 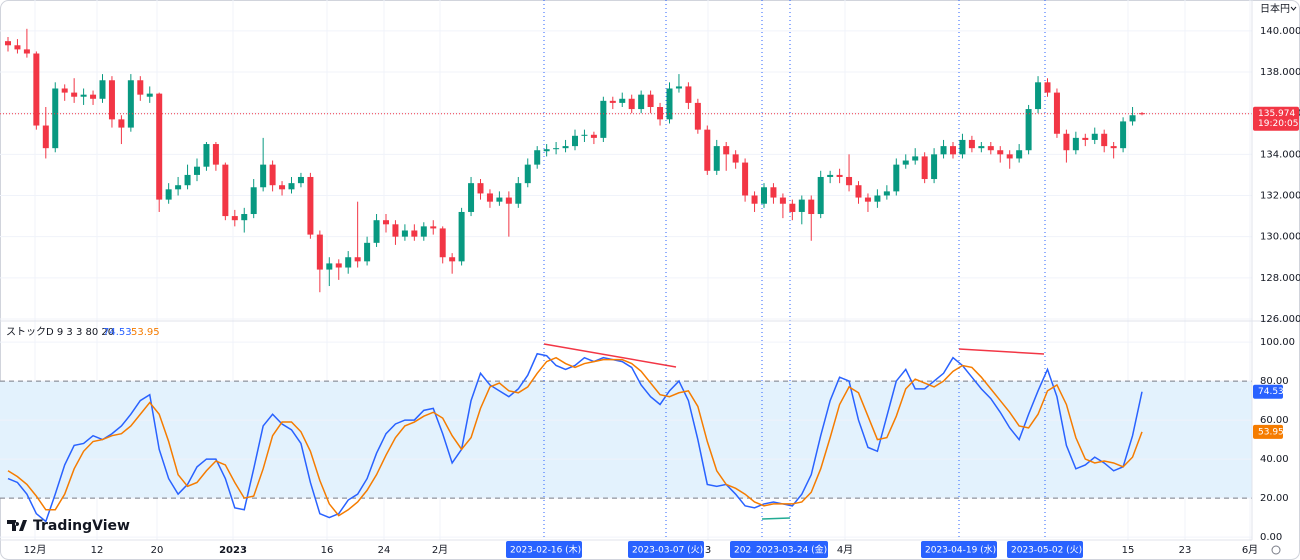 I want to click on date-badge-text: 2023-0, so click(x=750, y=551).